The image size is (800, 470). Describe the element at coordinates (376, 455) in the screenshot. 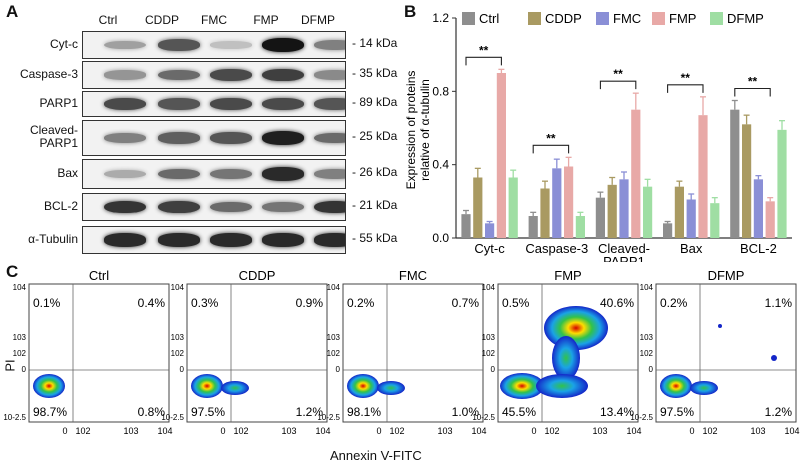

I see `flow-x-axis-label: Annexin V-FITC` at that location.